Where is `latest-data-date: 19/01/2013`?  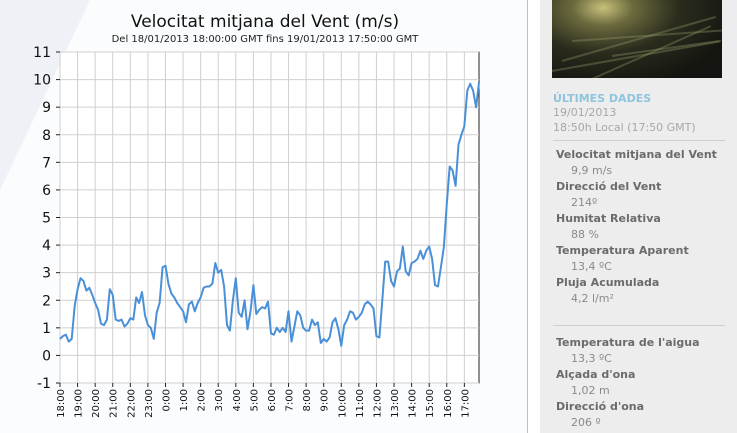
latest-data-date: 19/01/2013 is located at coordinates (585, 112).